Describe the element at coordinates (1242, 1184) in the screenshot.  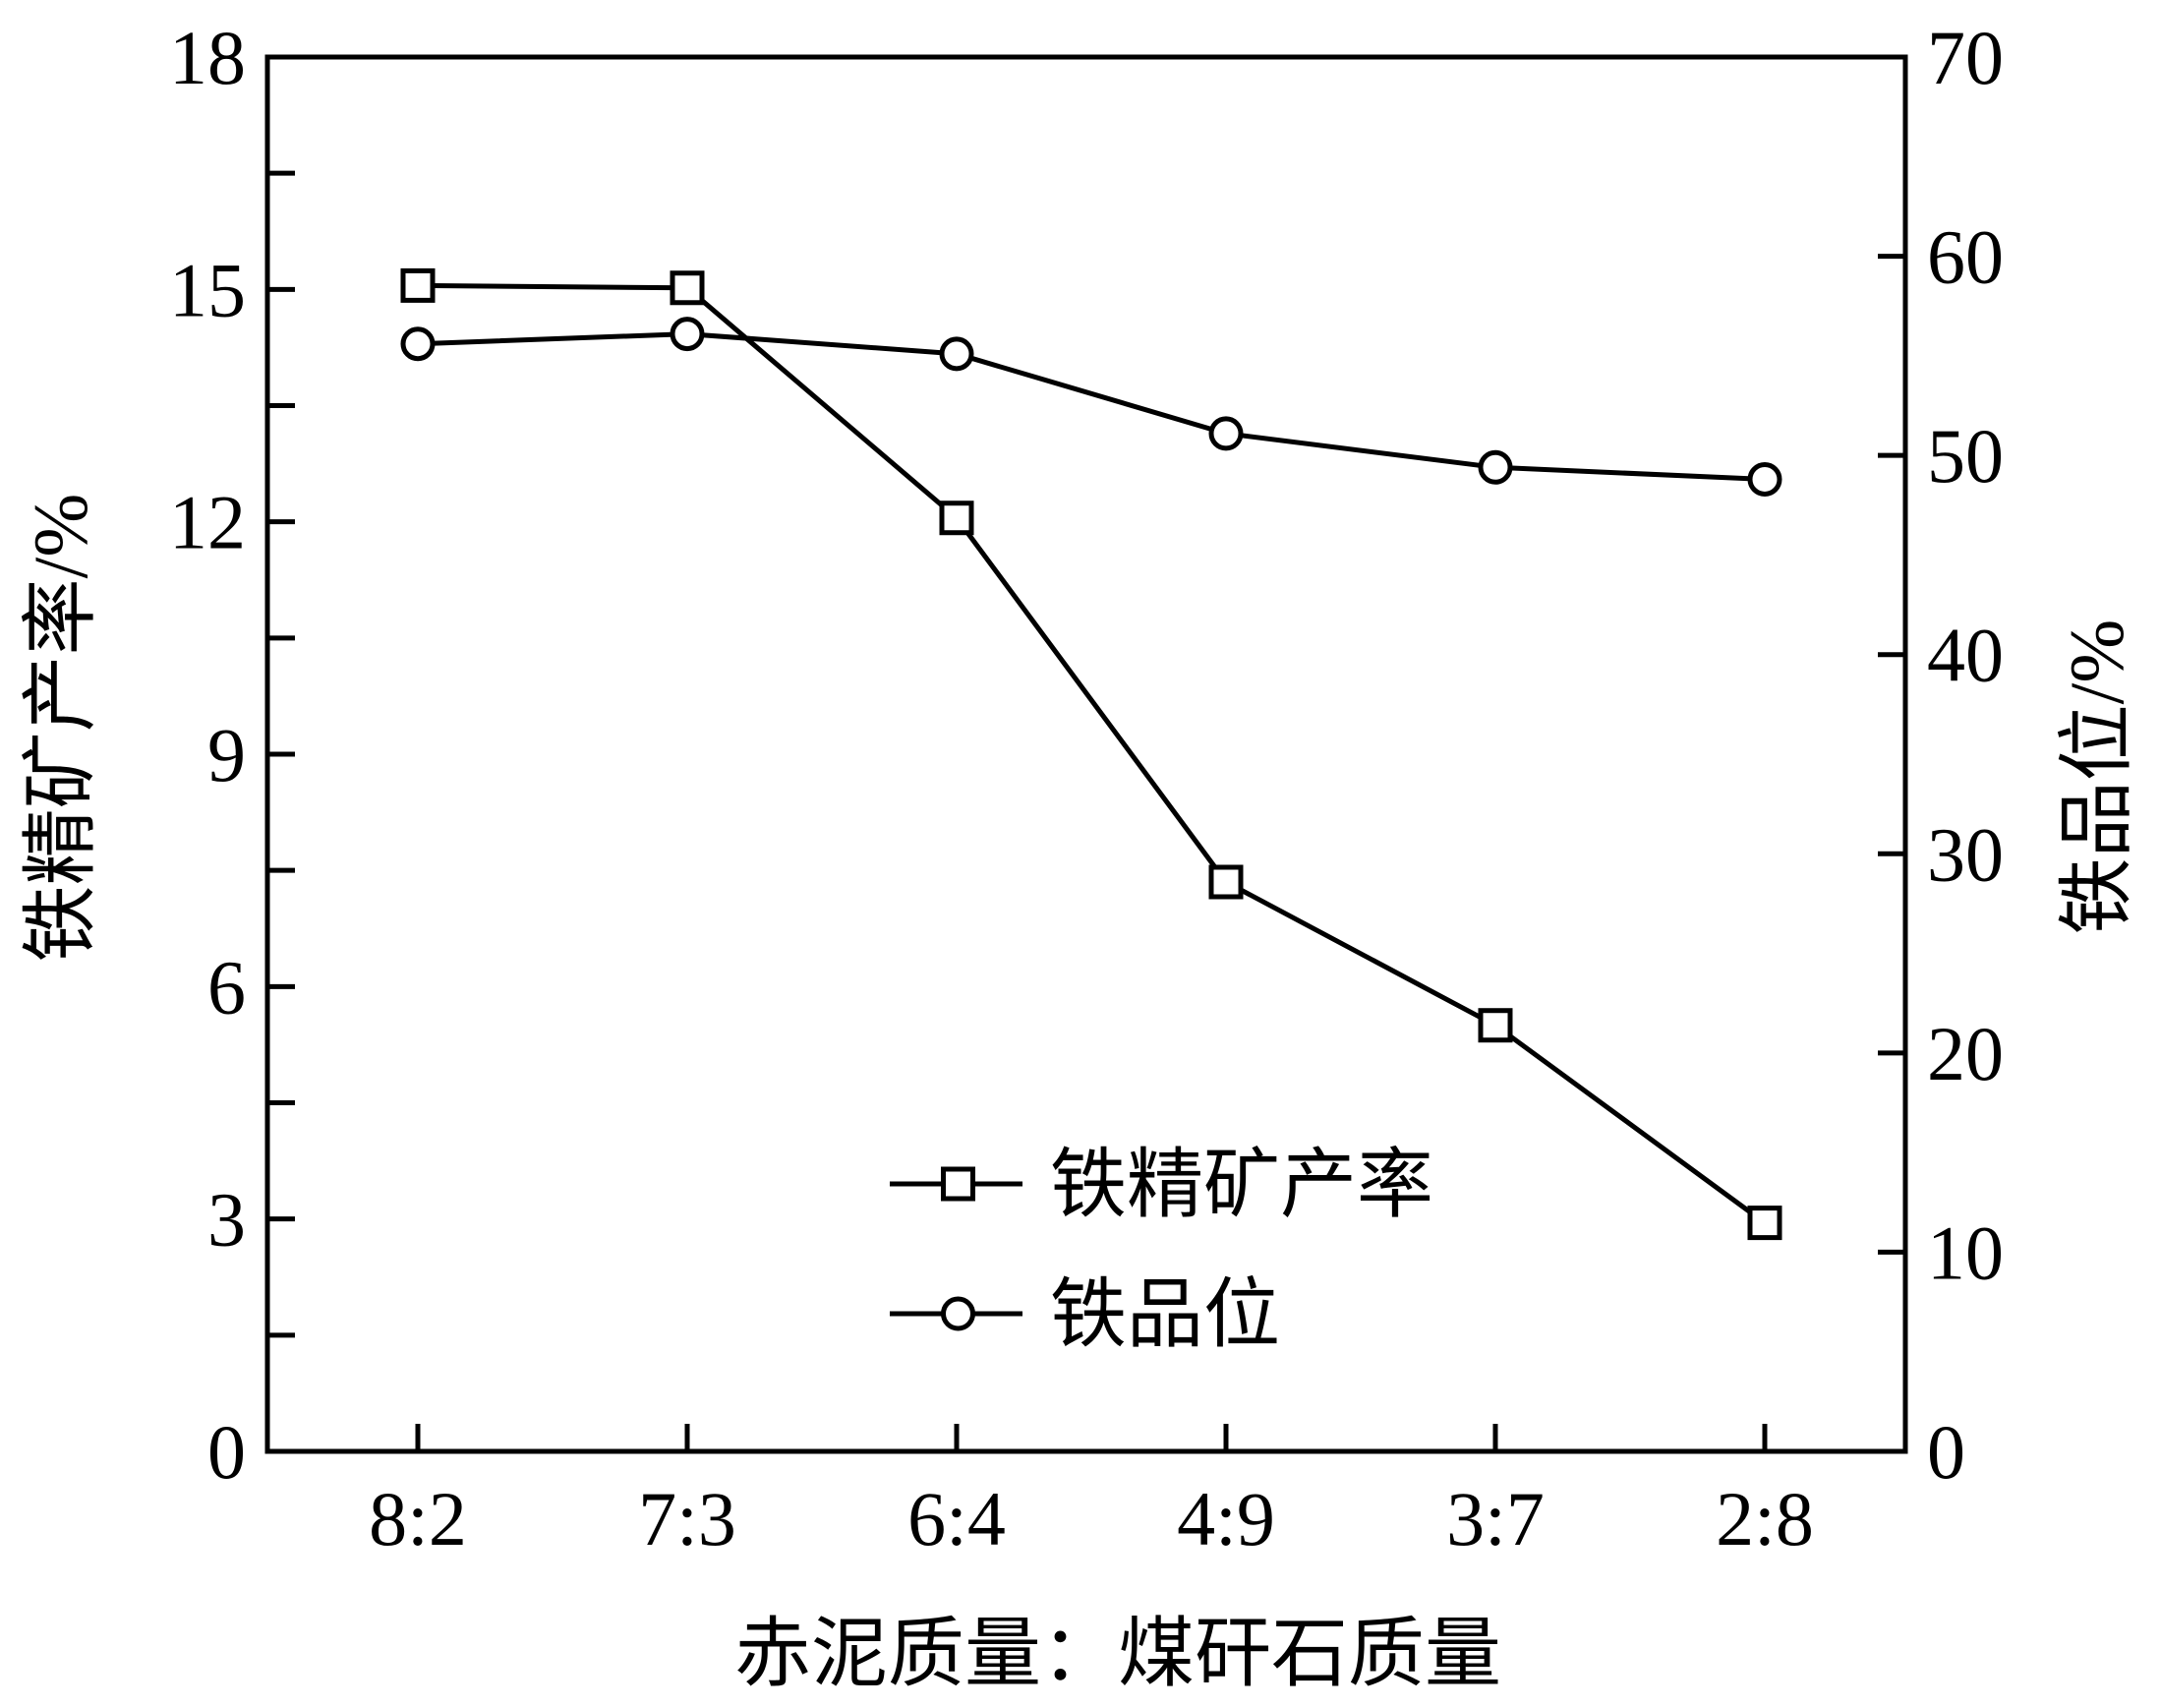
I see `legend-label: 铁精矿产率` at that location.